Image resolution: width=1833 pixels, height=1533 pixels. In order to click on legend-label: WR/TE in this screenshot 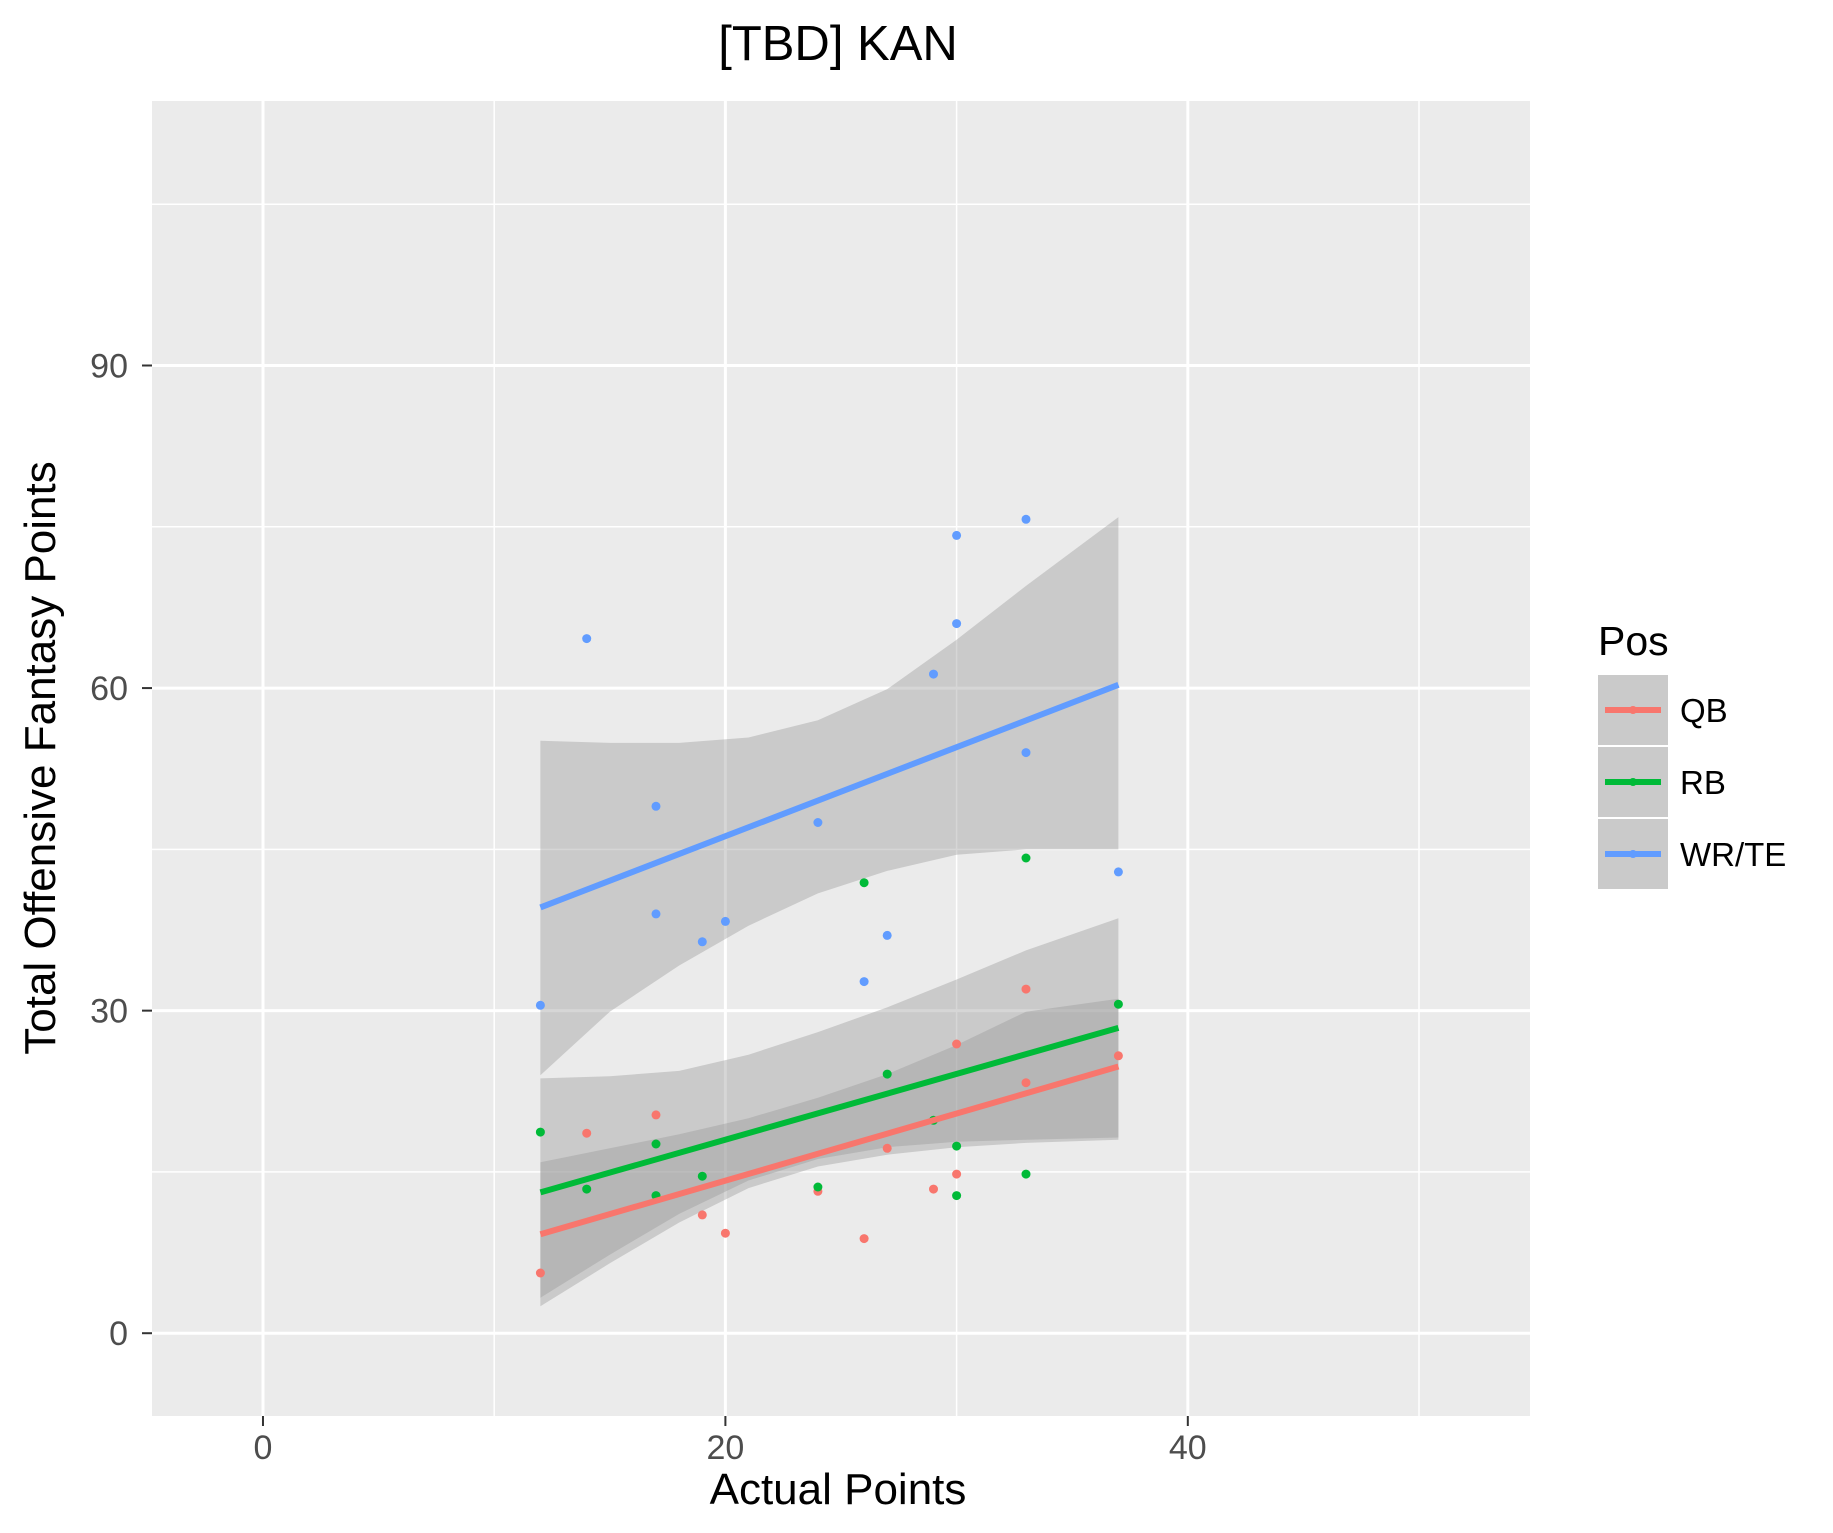, I will do `click(1733, 854)`.